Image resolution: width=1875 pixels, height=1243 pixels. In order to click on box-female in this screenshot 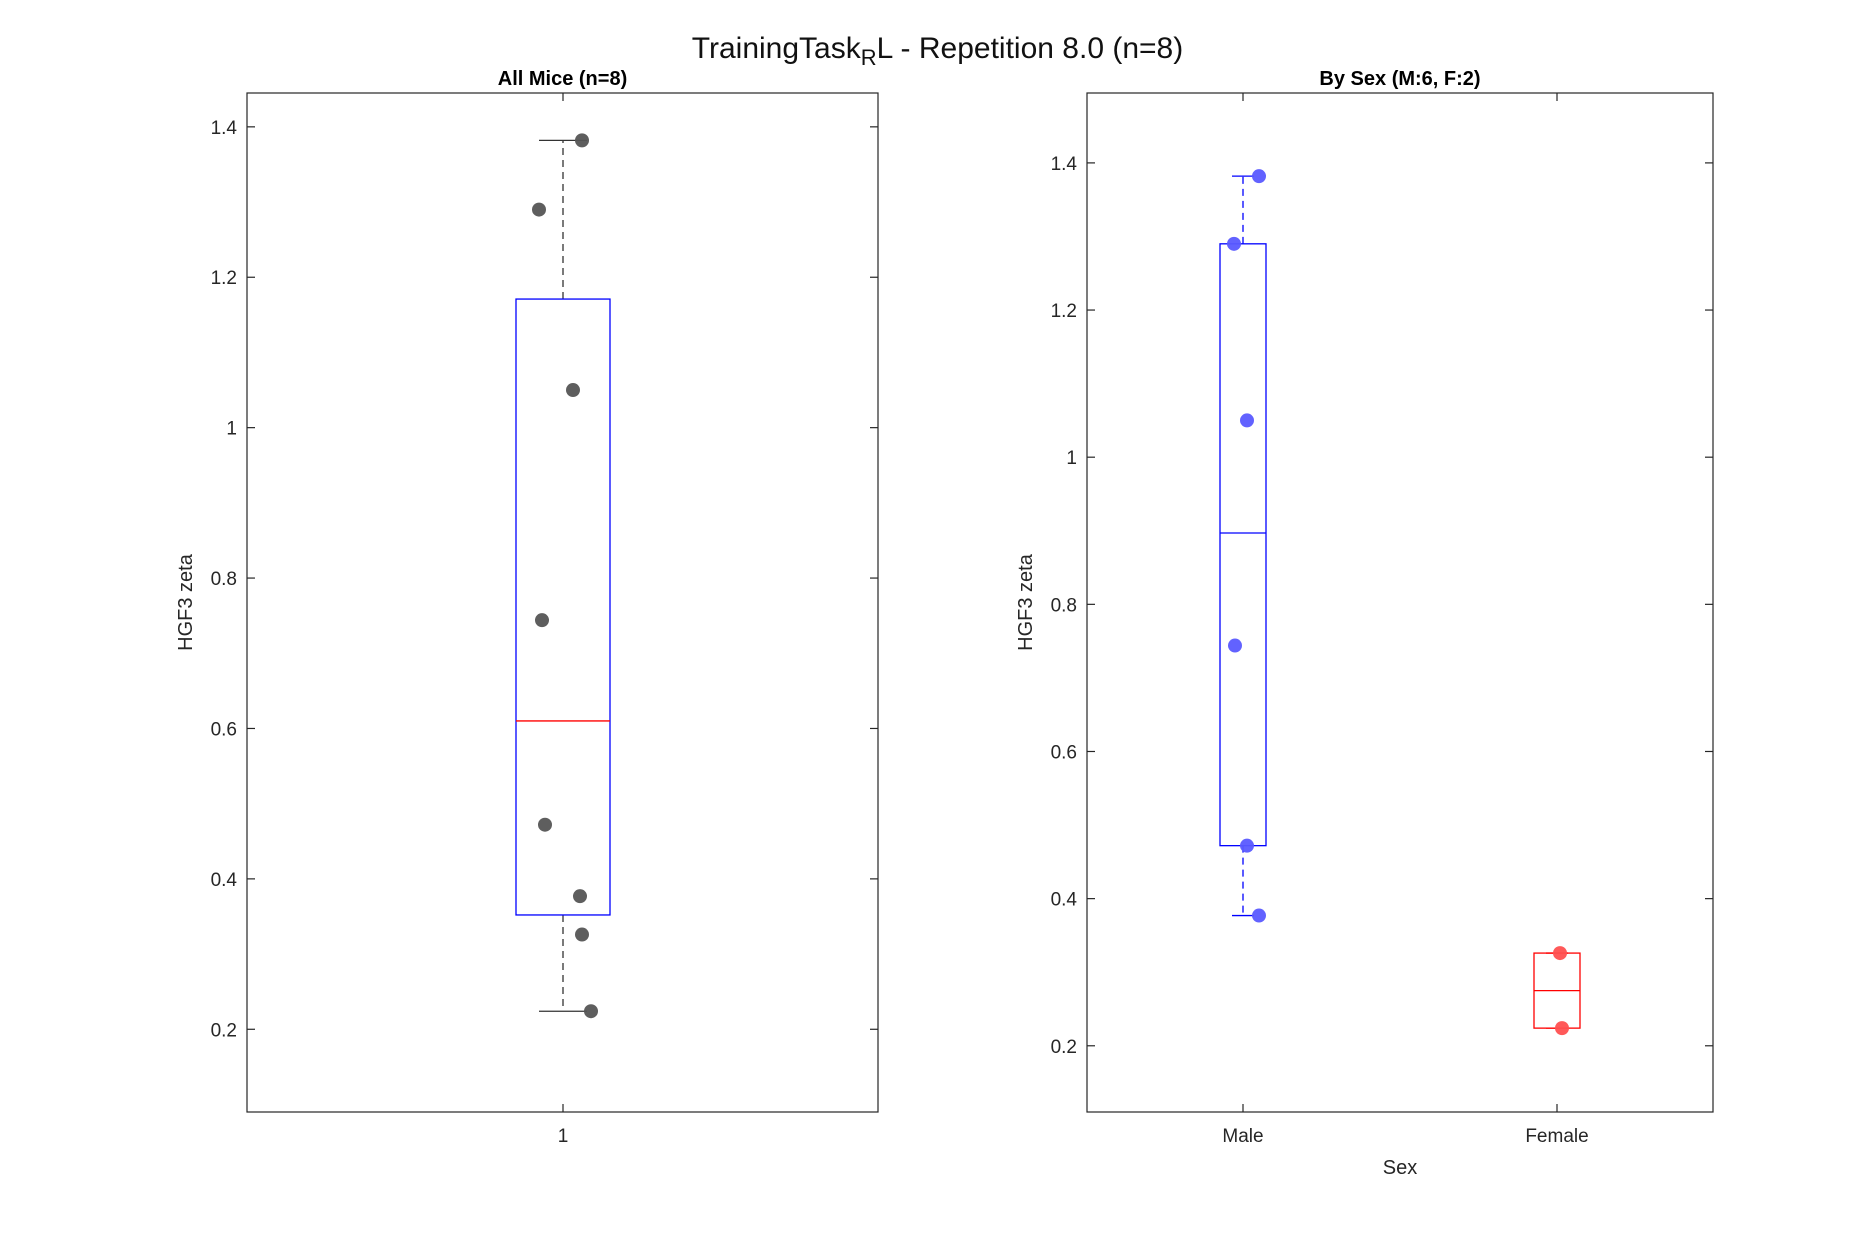, I will do `click(1557, 990)`.